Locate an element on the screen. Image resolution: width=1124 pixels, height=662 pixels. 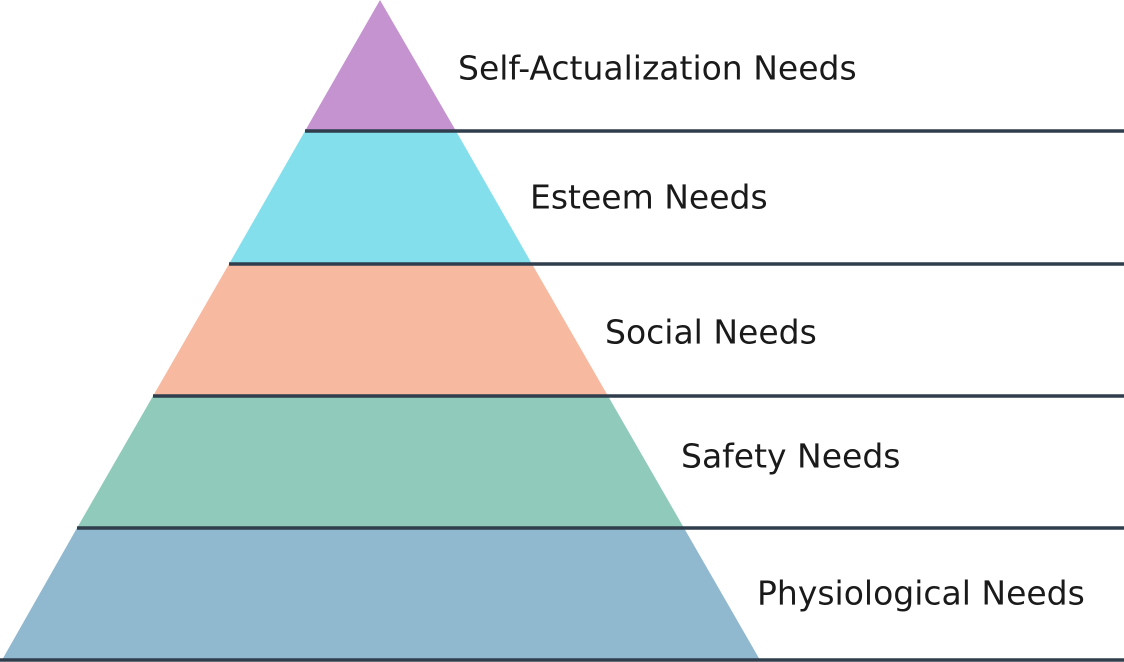
tier-physiological is located at coordinates (381, 594).